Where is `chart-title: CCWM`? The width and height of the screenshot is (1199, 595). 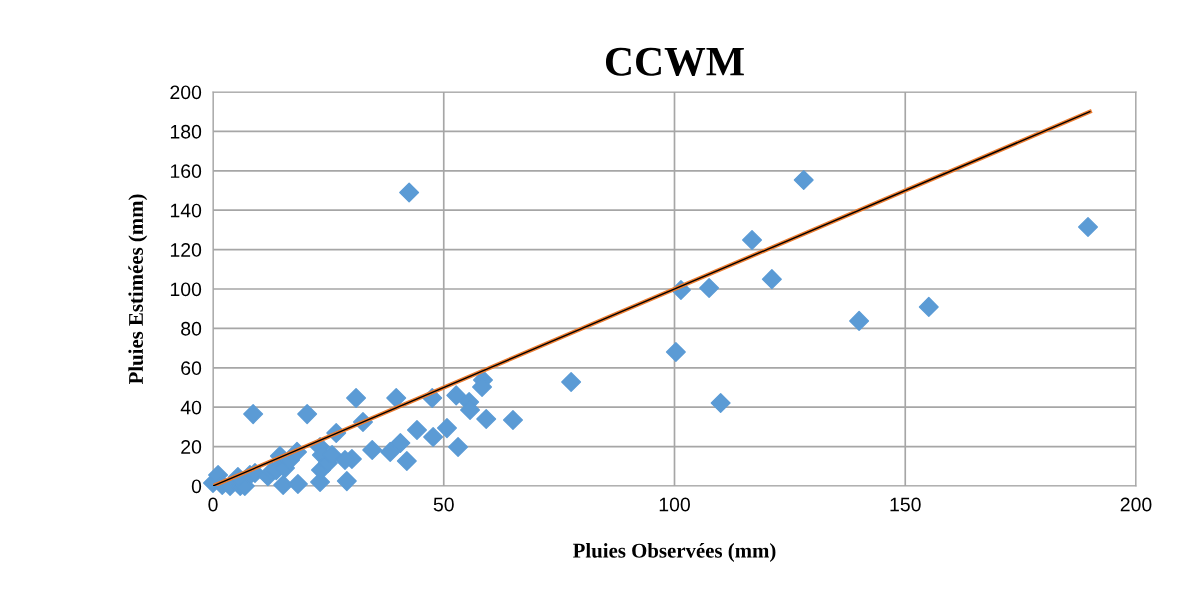 chart-title: CCWM is located at coordinates (674, 61).